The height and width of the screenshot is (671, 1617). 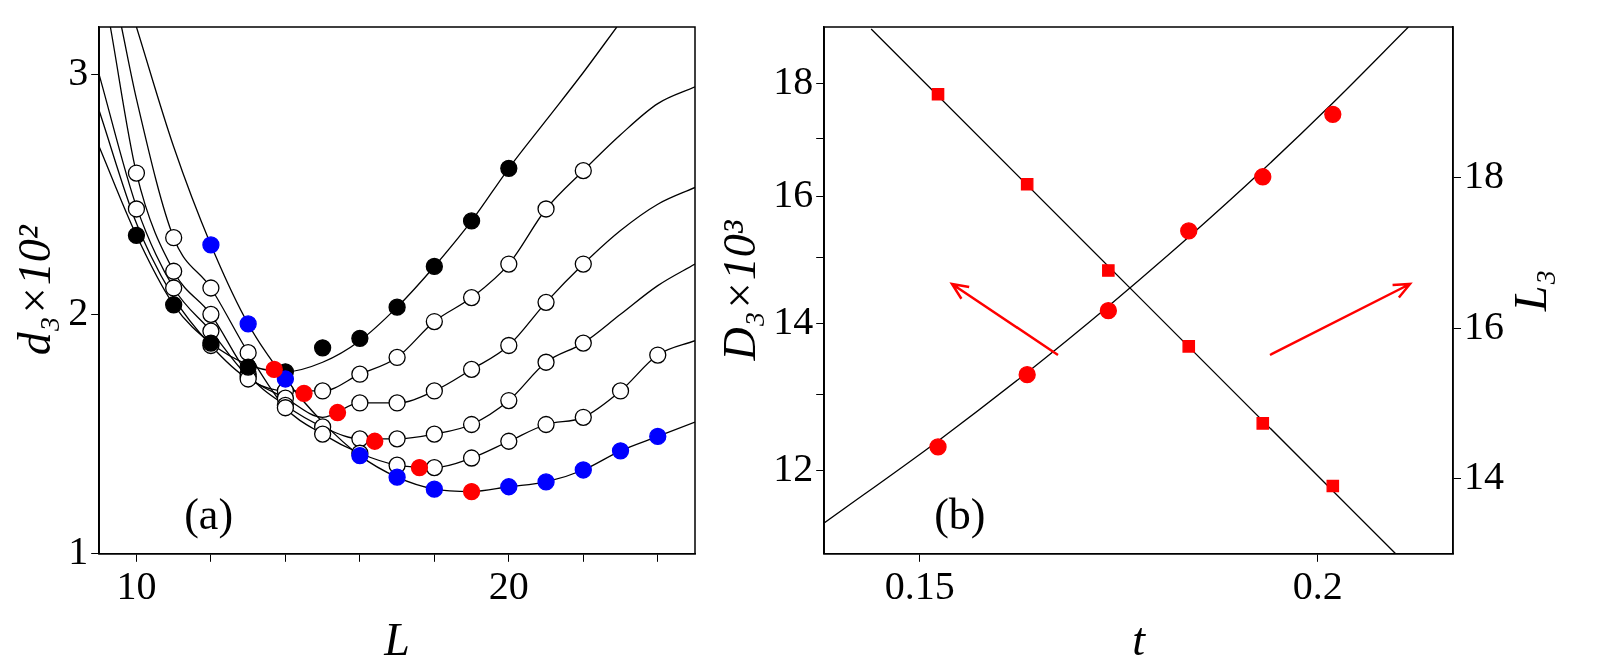 What do you see at coordinates (1317, 586) in the screenshot?
I see `x-tick-label: 0.2` at bounding box center [1317, 586].